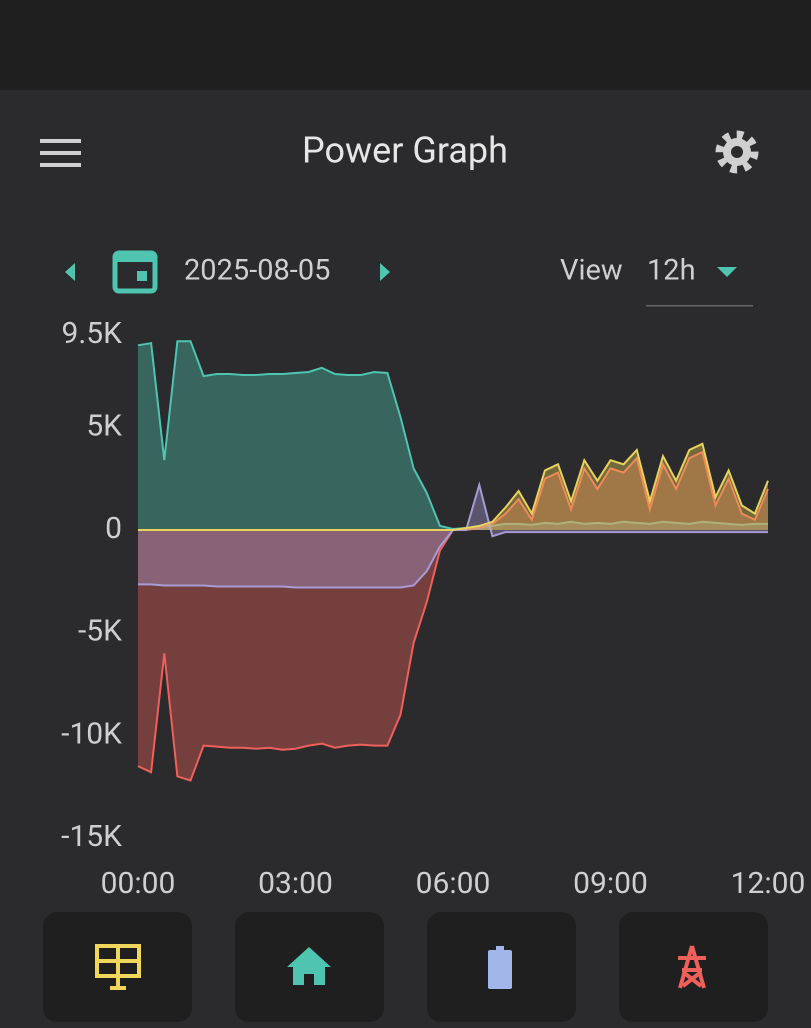 This screenshot has height=1028, width=811. I want to click on page-title: Power Graph, so click(405, 151).